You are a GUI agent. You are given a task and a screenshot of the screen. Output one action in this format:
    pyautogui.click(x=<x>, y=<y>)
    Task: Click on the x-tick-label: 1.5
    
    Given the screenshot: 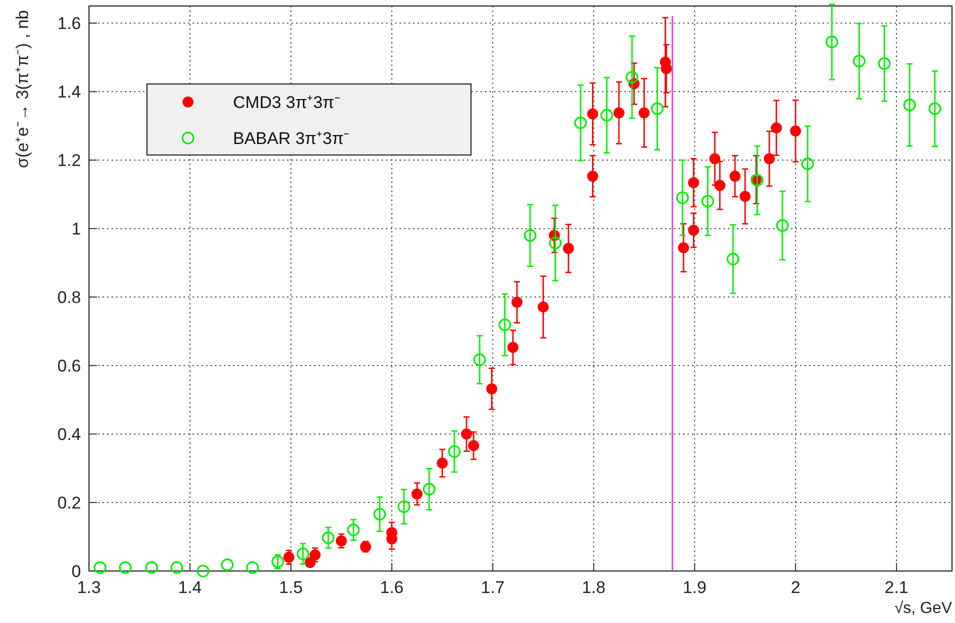 What is the action you would take?
    pyautogui.click(x=291, y=587)
    